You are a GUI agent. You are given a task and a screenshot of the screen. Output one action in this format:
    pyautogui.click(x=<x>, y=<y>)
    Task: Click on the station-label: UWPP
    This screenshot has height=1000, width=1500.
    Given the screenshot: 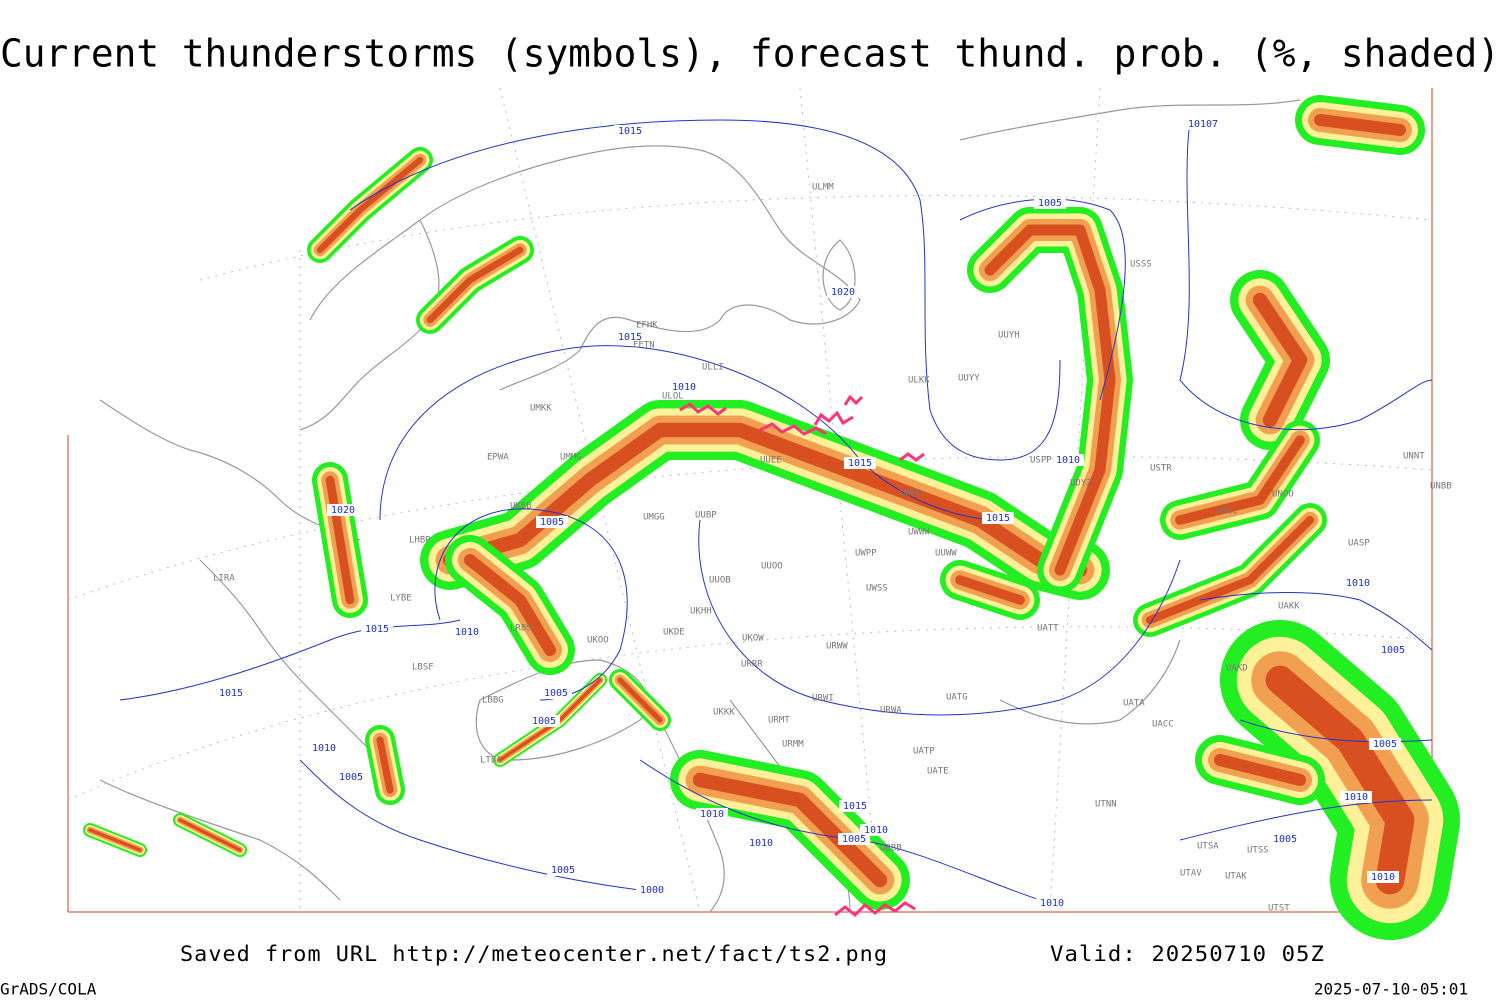 What is the action you would take?
    pyautogui.click(x=866, y=554)
    